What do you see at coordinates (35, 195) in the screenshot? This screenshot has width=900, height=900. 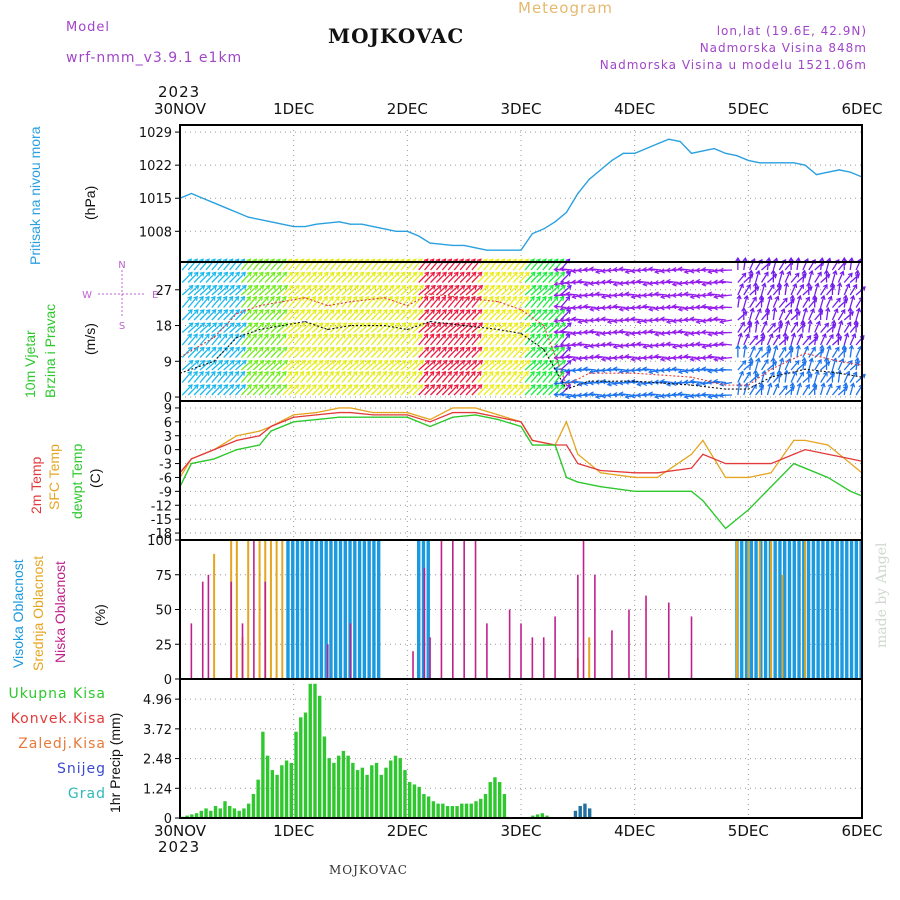 I see `pressure-title: Pritisak na nivou mora` at bounding box center [35, 195].